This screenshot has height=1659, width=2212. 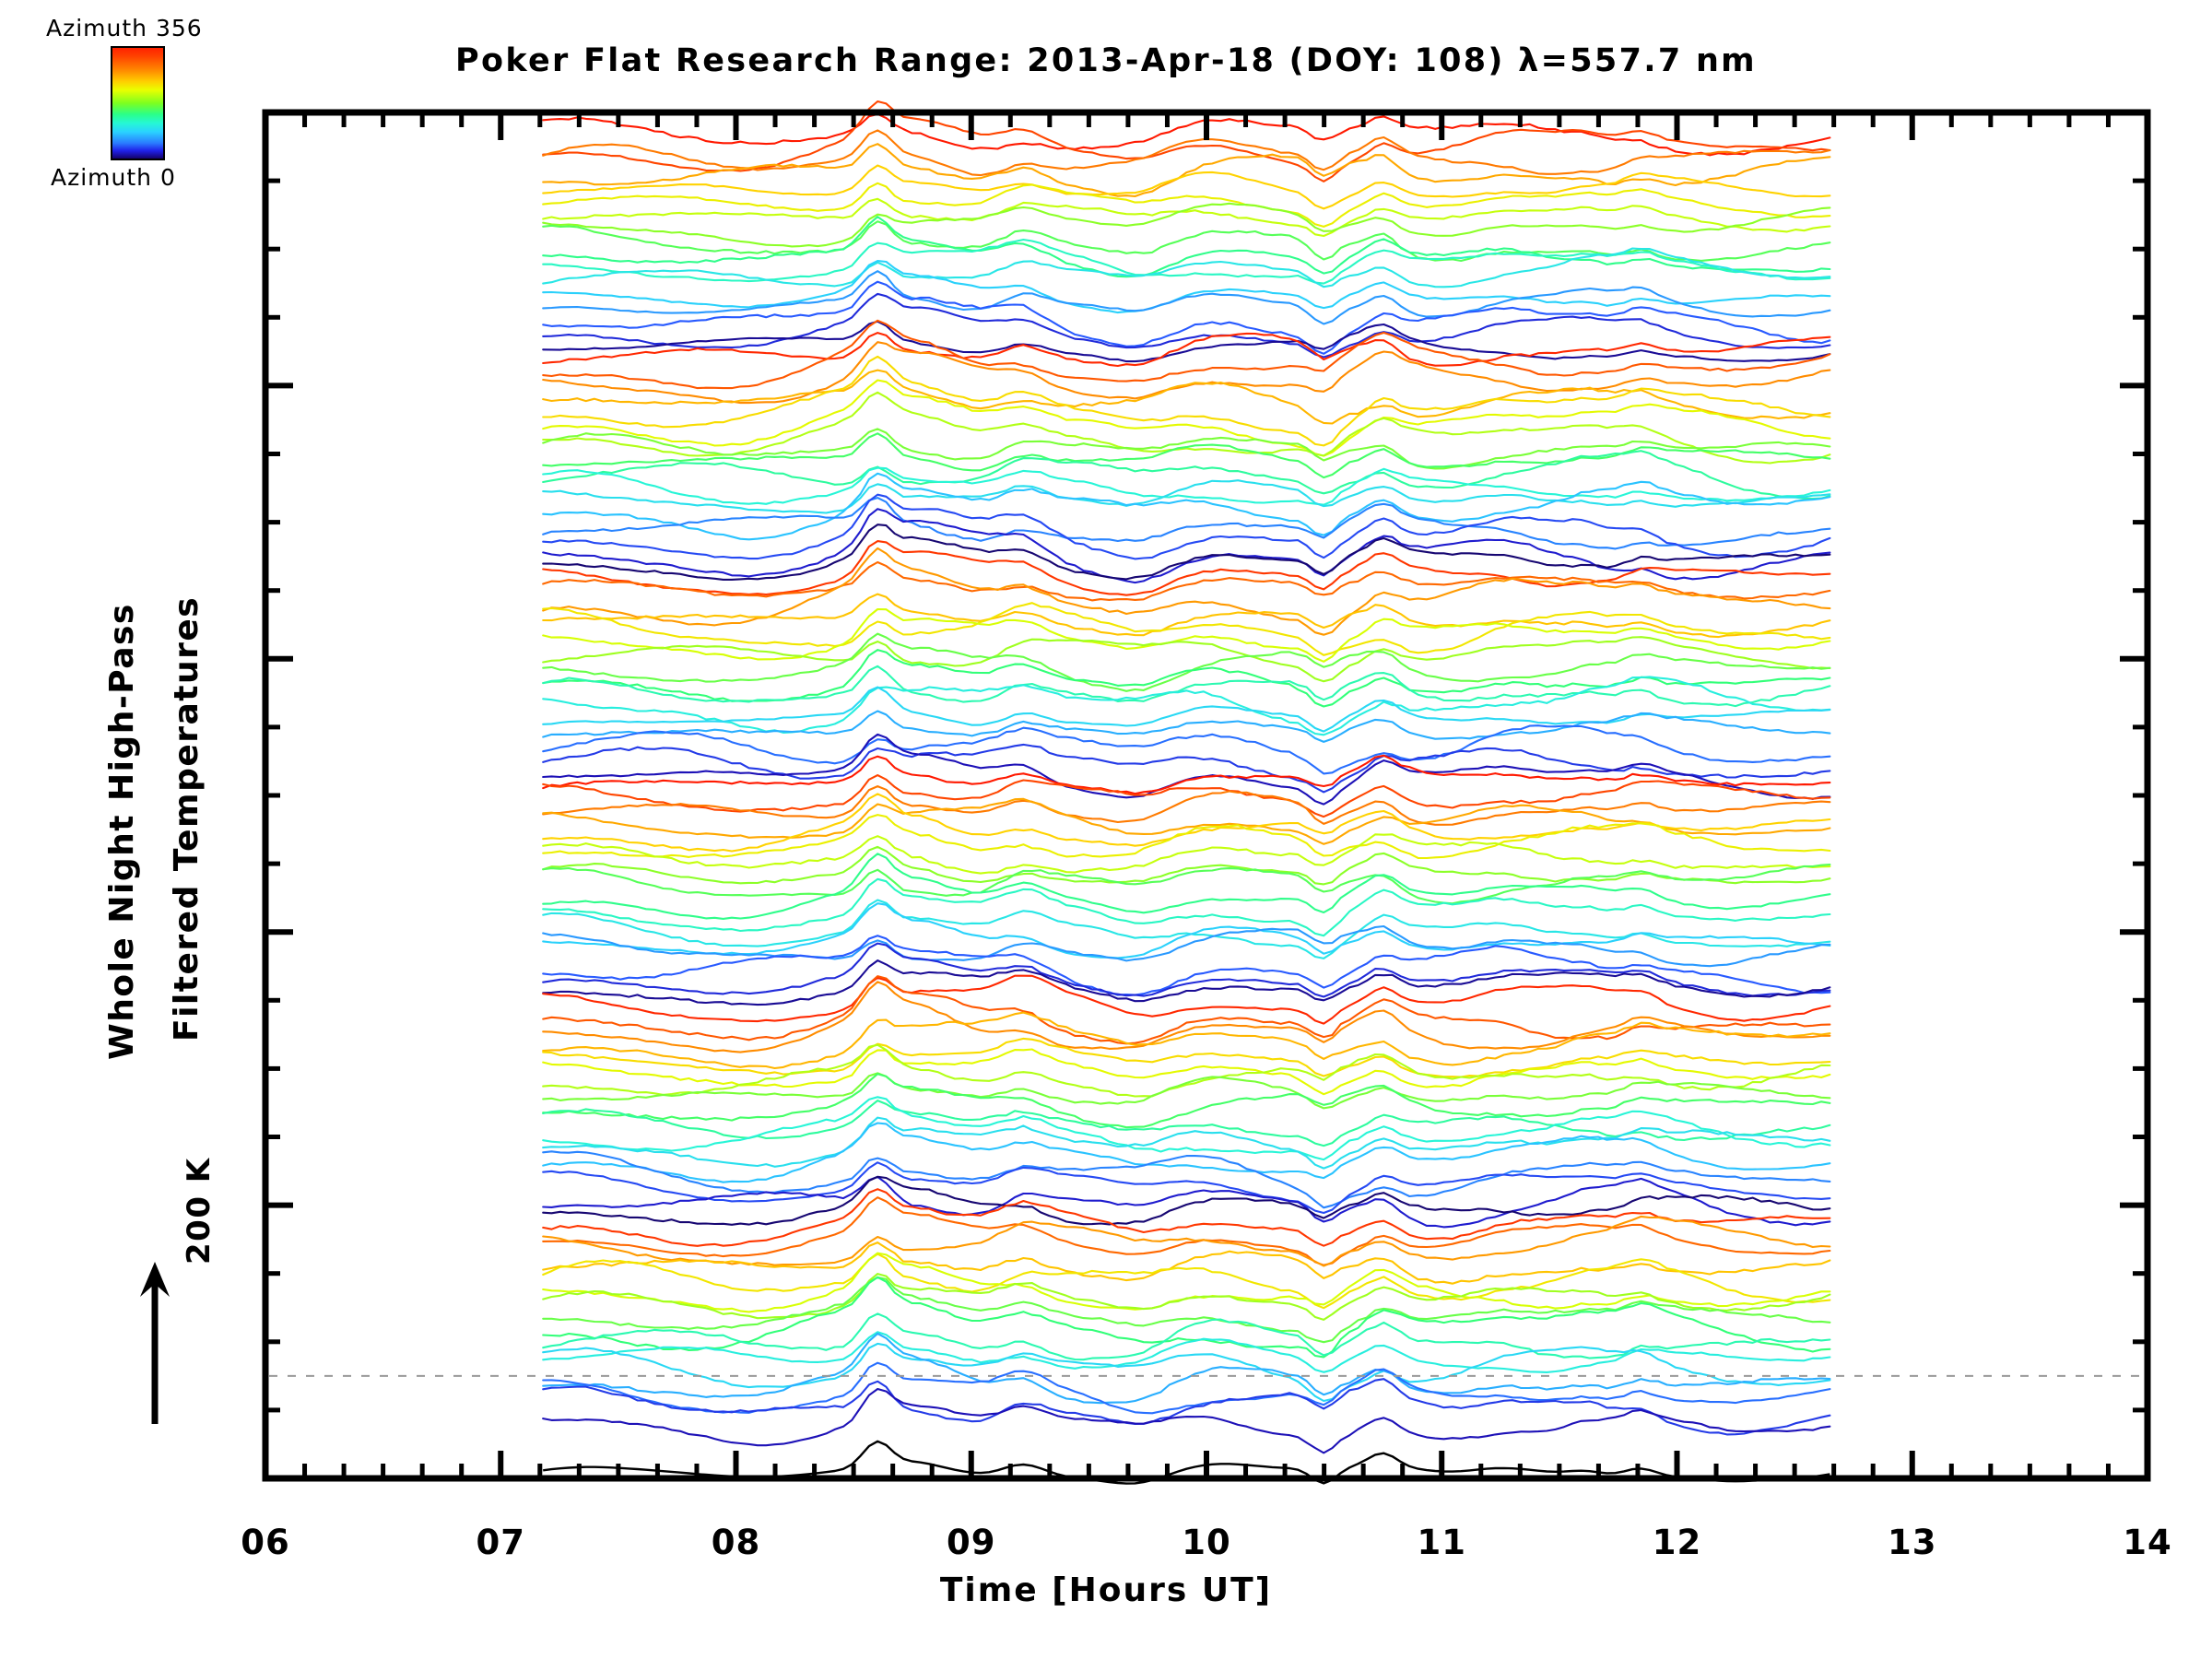 What do you see at coordinates (971, 1542) in the screenshot?
I see `x-tick-label: 09` at bounding box center [971, 1542].